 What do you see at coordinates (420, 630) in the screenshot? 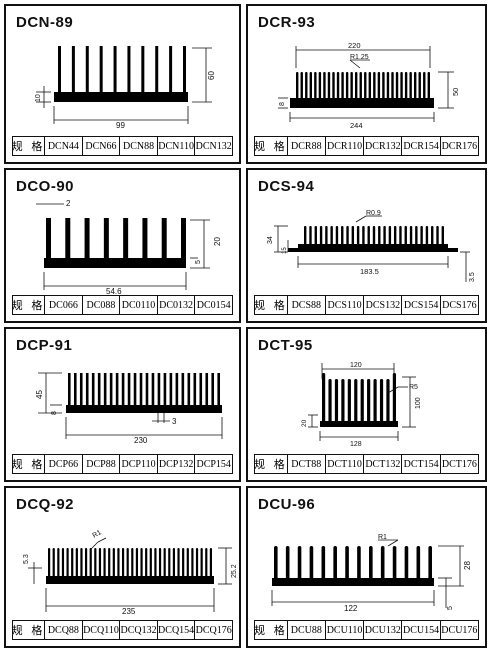
I see `model-cell: DCU154` at bounding box center [420, 630].